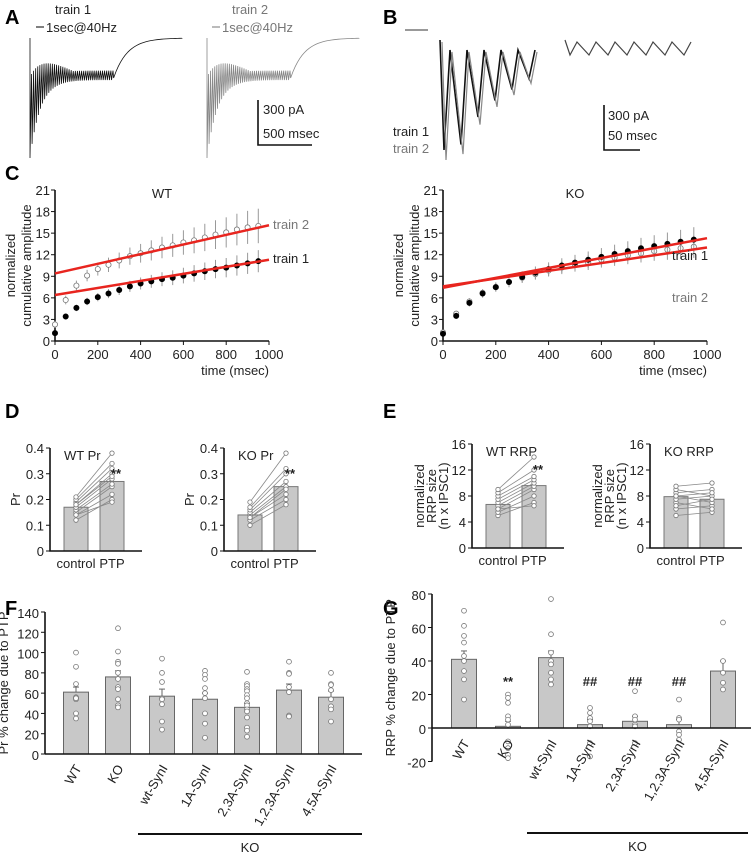 The image size is (751, 853). I want to click on b-train1-label: train 1, so click(411, 131).